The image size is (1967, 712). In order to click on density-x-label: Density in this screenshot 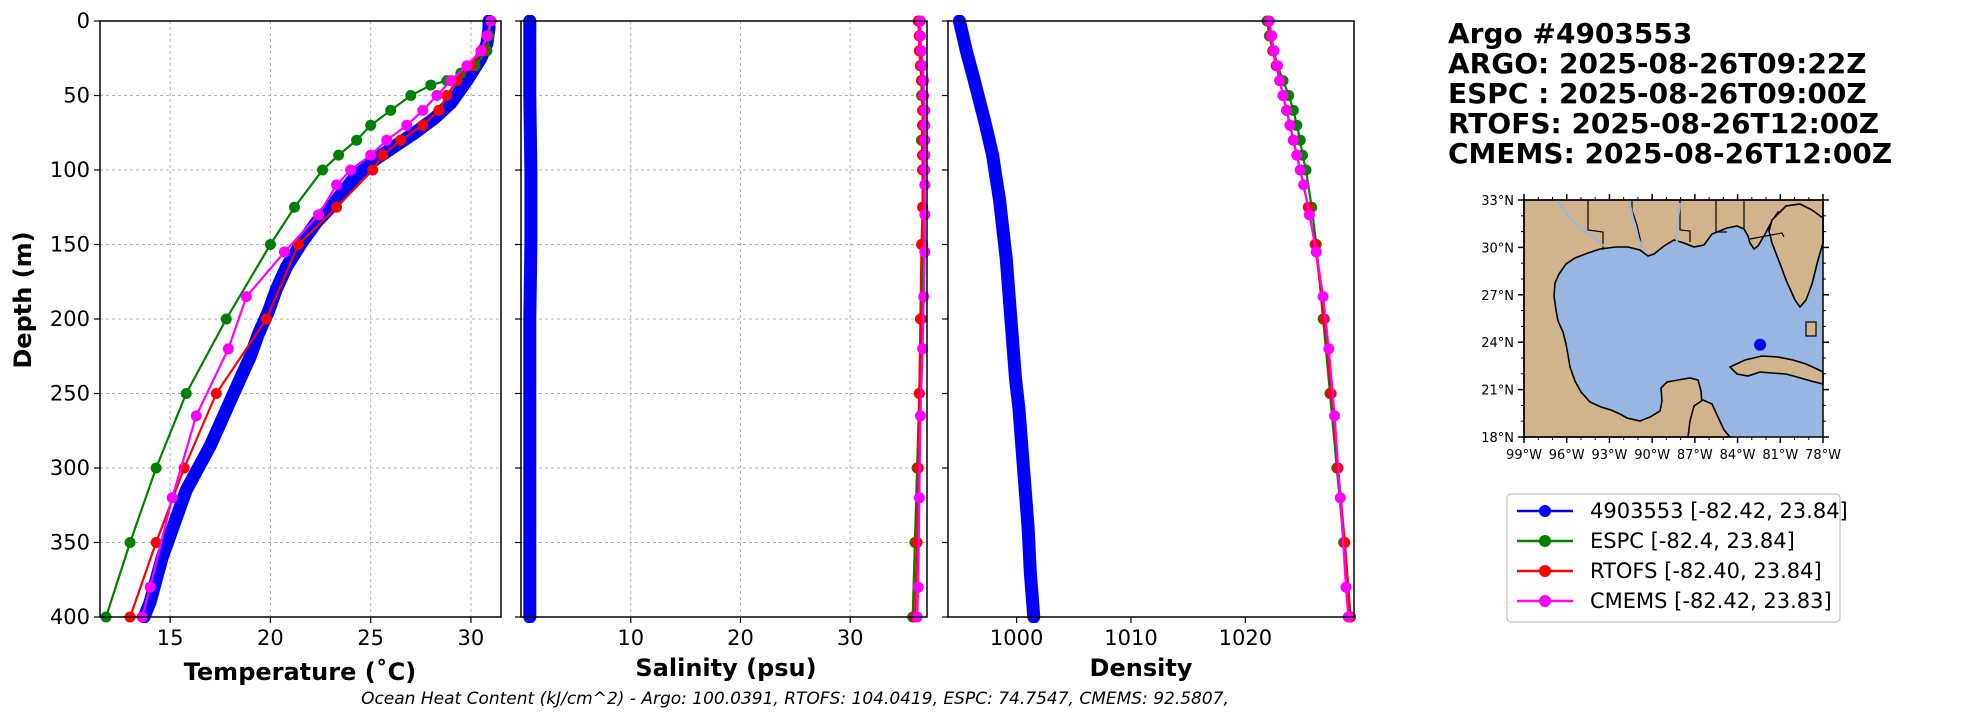, I will do `click(1141, 668)`.